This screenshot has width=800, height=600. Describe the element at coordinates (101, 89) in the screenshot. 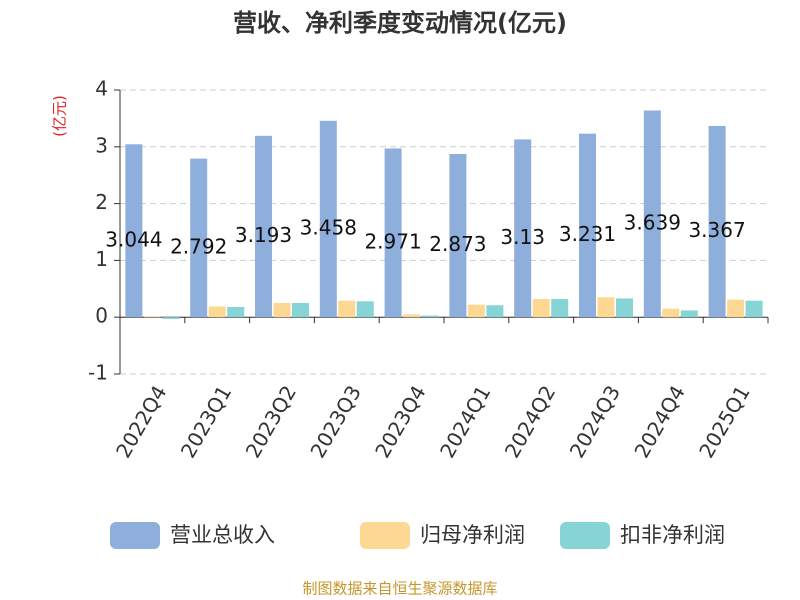

I see `y-tick-label: 4` at that location.